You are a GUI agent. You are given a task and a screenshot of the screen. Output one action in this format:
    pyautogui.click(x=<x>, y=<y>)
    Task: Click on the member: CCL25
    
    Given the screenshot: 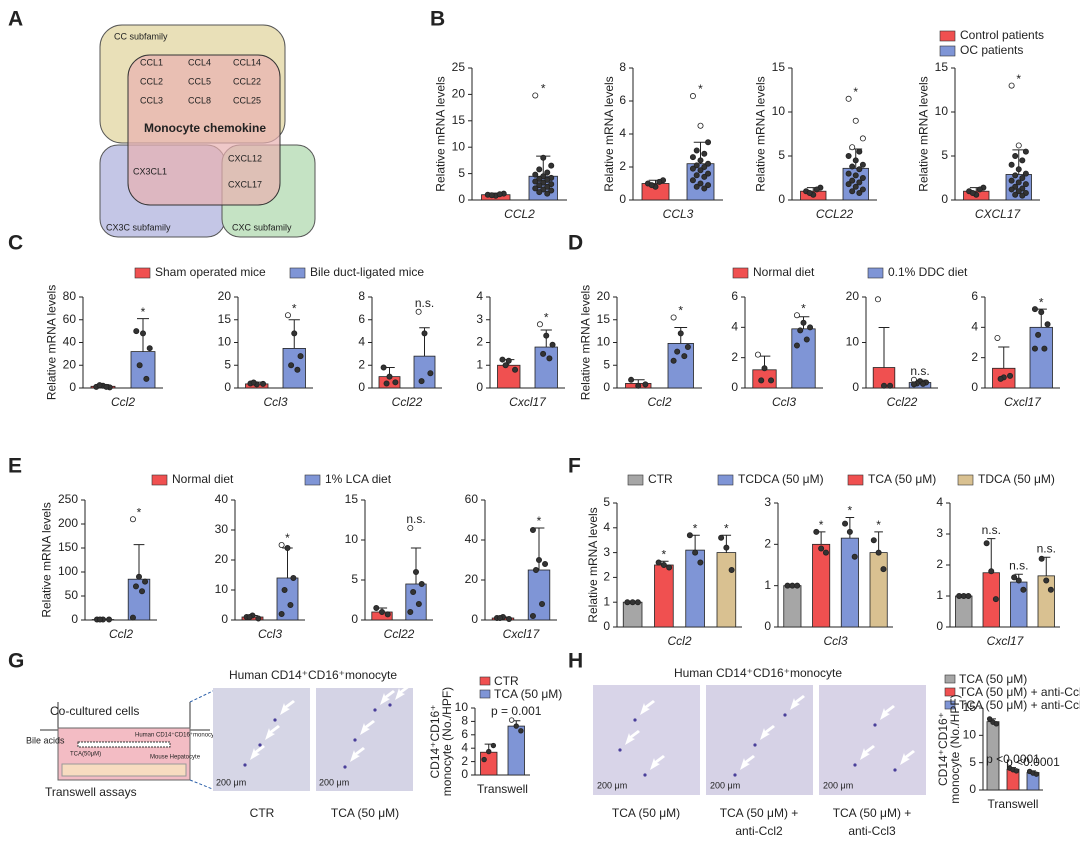 What is the action you would take?
    pyautogui.click(x=247, y=100)
    